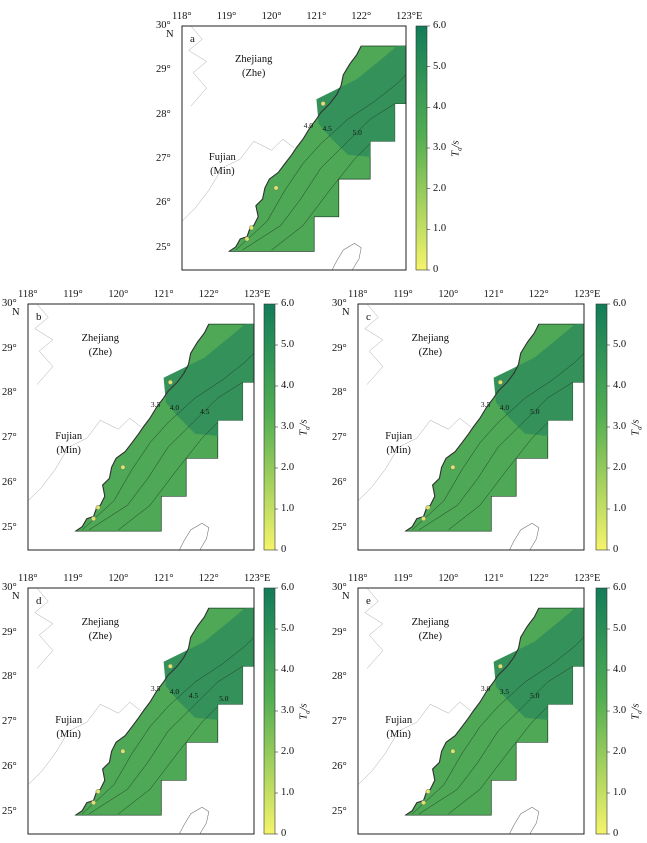  What do you see at coordinates (535, 411) in the screenshot?
I see `contour-label: 5.0` at bounding box center [535, 411].